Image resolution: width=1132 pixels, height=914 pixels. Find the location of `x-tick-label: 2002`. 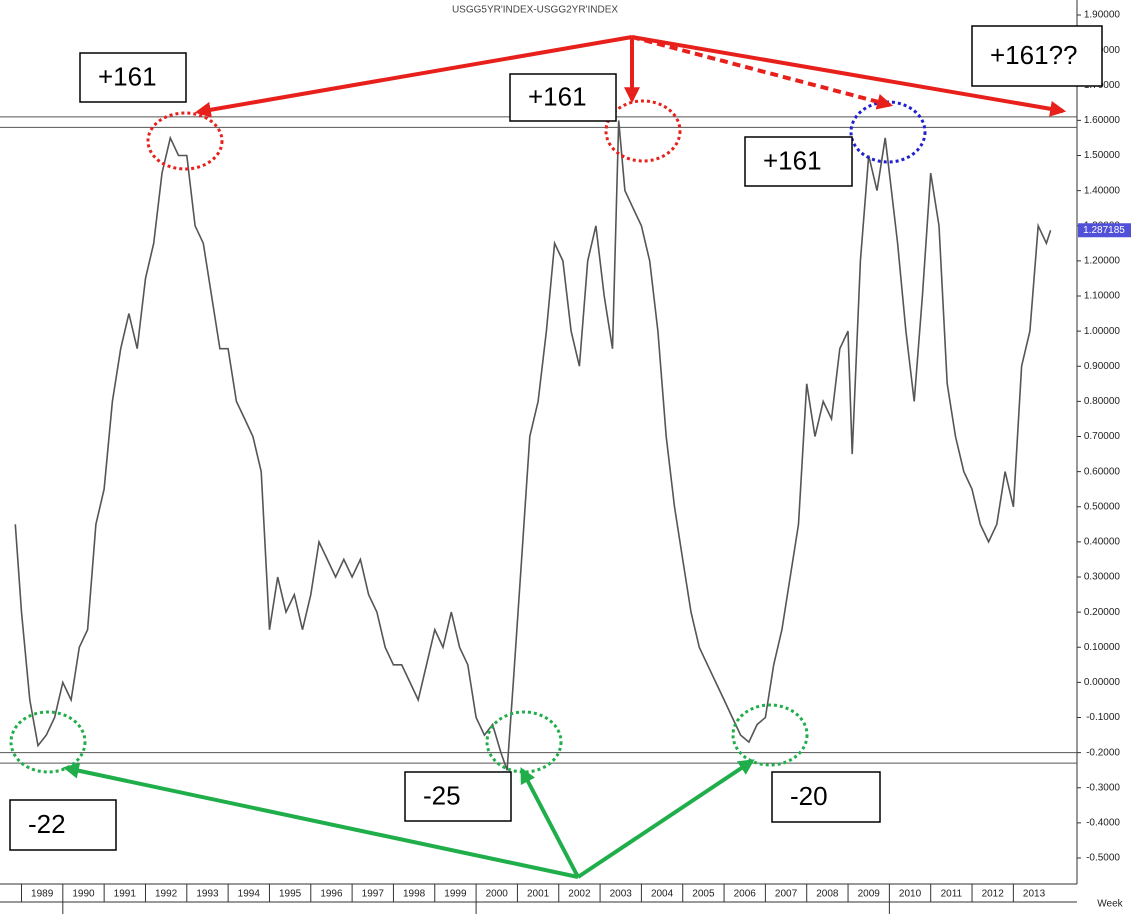

x-tick-label: 2002 is located at coordinates (579, 894).